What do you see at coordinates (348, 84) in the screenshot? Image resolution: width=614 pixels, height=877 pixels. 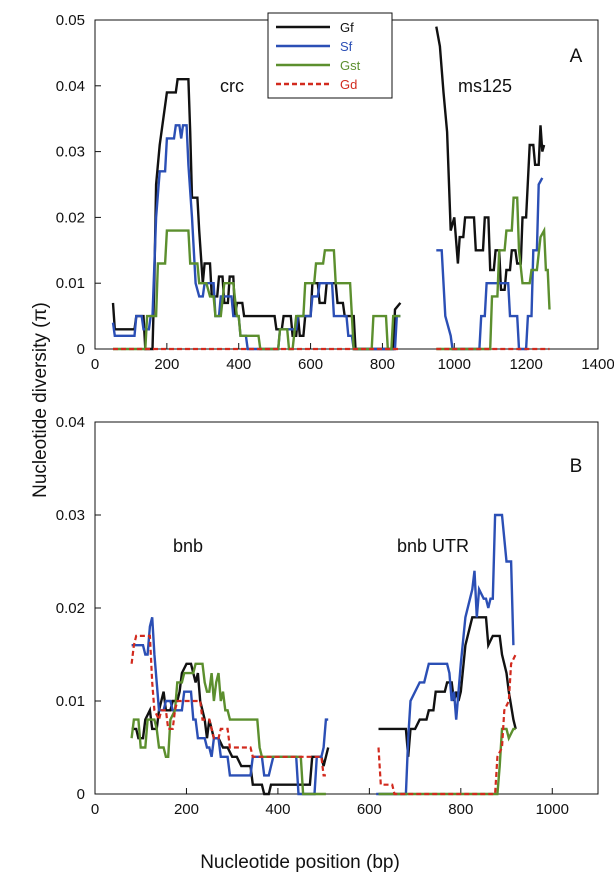 I see `legend-label-gd: Gd` at bounding box center [348, 84].